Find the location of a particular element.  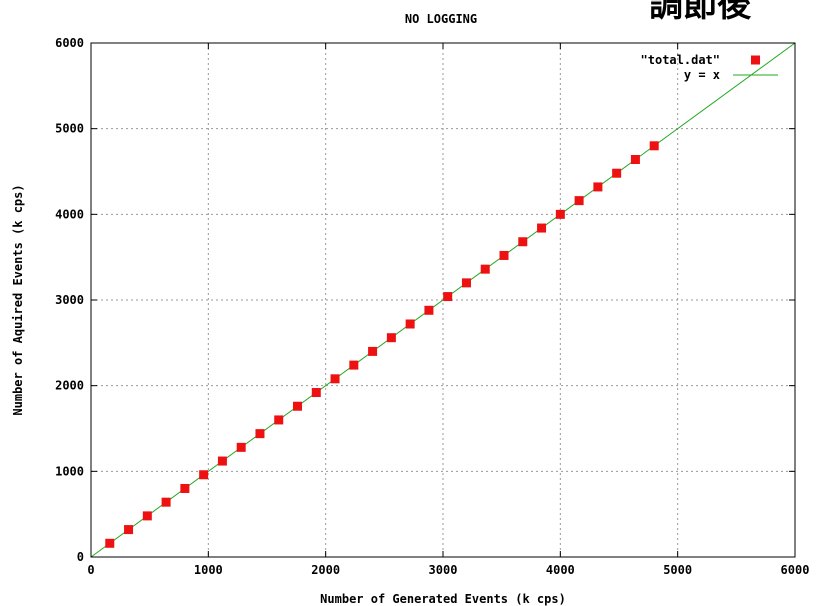

x-tick-label: 1000 is located at coordinates (208, 570).